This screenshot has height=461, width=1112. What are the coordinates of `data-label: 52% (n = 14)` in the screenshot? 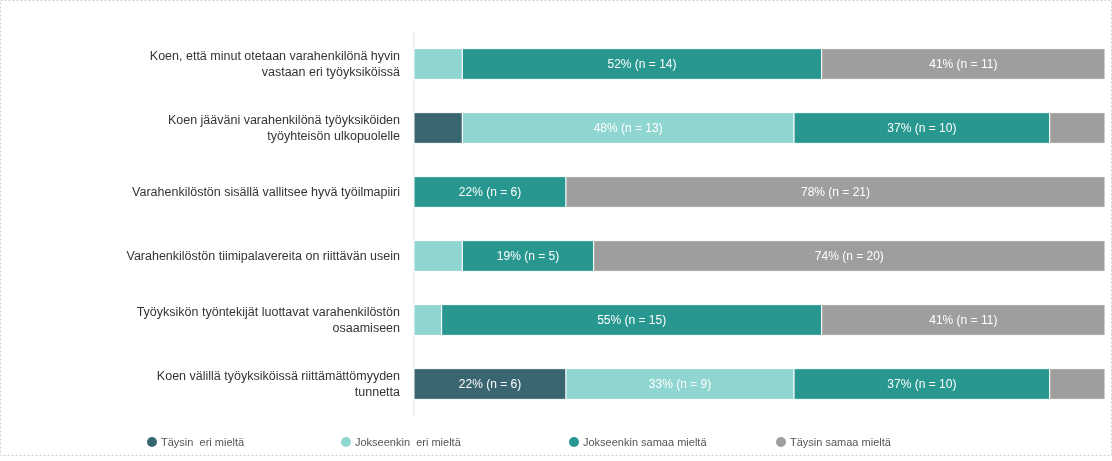 It's located at (642, 64).